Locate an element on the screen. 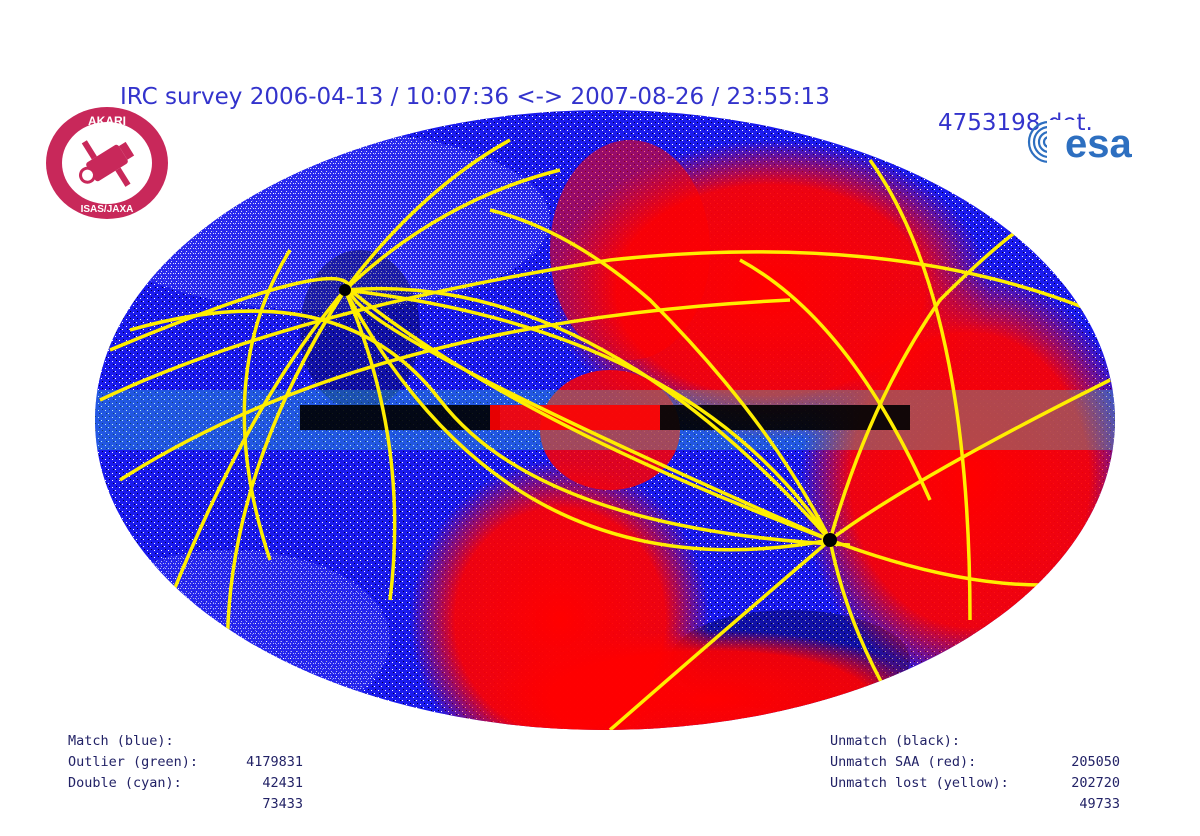  esa-logo: esa is located at coordinates (1079, 143).